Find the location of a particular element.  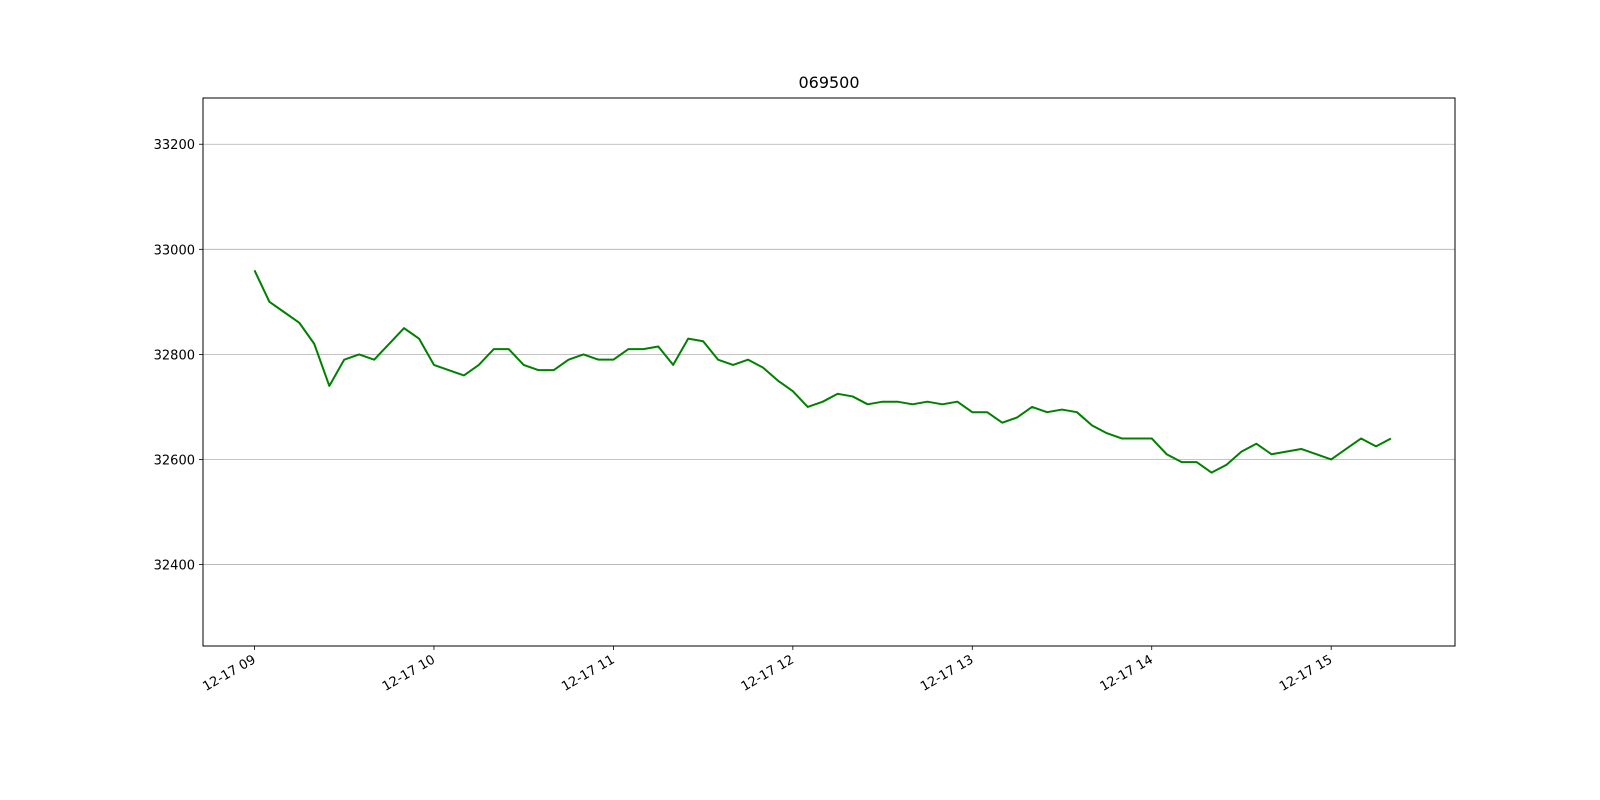

y-tick-label: 32400 is located at coordinates (174, 566).